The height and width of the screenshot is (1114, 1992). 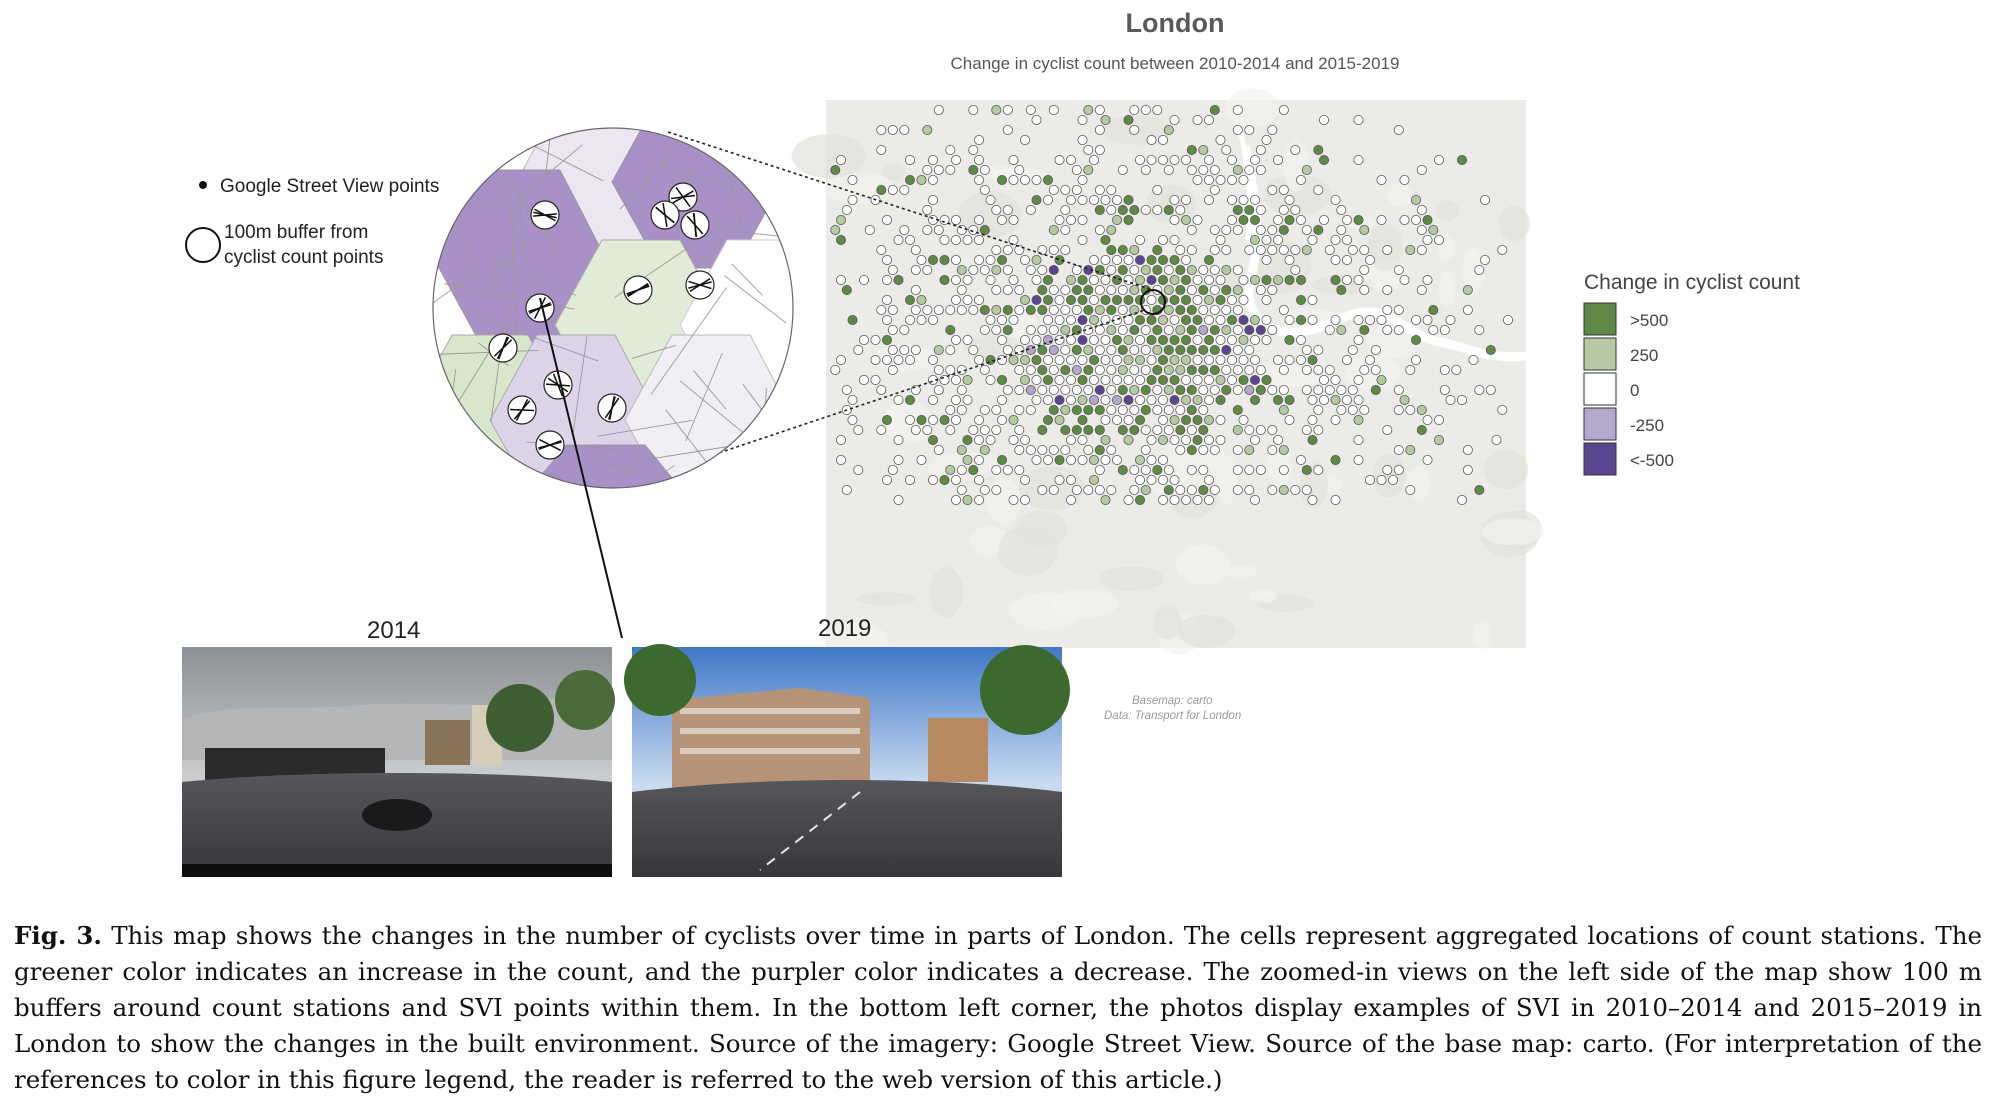 I want to click on river-lea, so click(x=1245, y=185).